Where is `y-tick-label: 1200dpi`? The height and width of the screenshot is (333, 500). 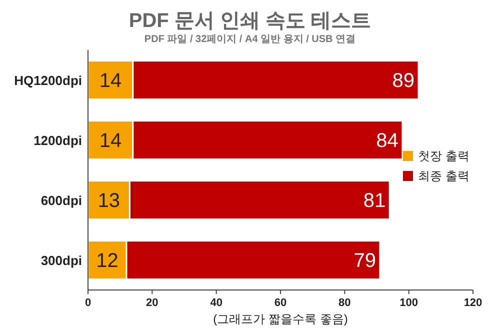
y-tick-label: 1200dpi is located at coordinates (58, 140).